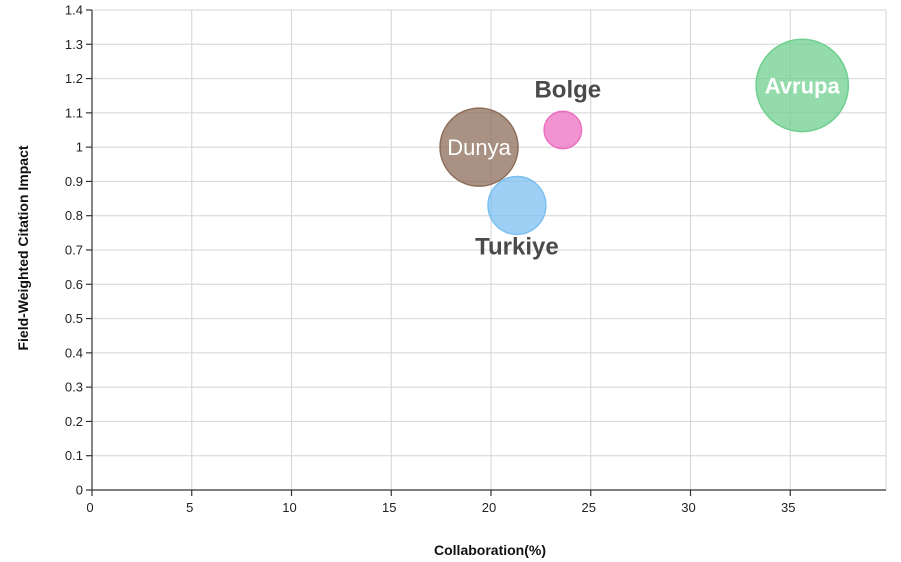 The image size is (901, 562). What do you see at coordinates (74, 352) in the screenshot?
I see `y-tick-label: 0.4` at bounding box center [74, 352].